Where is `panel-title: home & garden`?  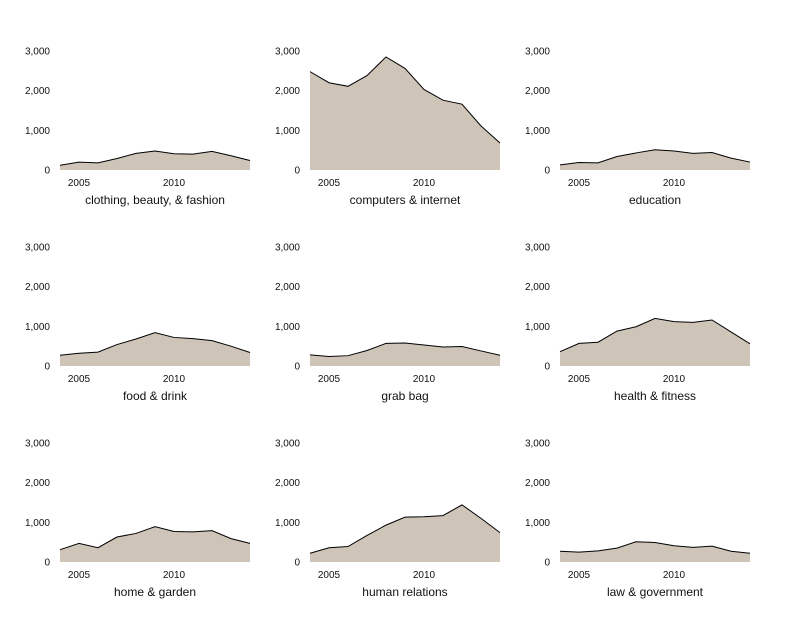 panel-title: home & garden is located at coordinates (155, 592).